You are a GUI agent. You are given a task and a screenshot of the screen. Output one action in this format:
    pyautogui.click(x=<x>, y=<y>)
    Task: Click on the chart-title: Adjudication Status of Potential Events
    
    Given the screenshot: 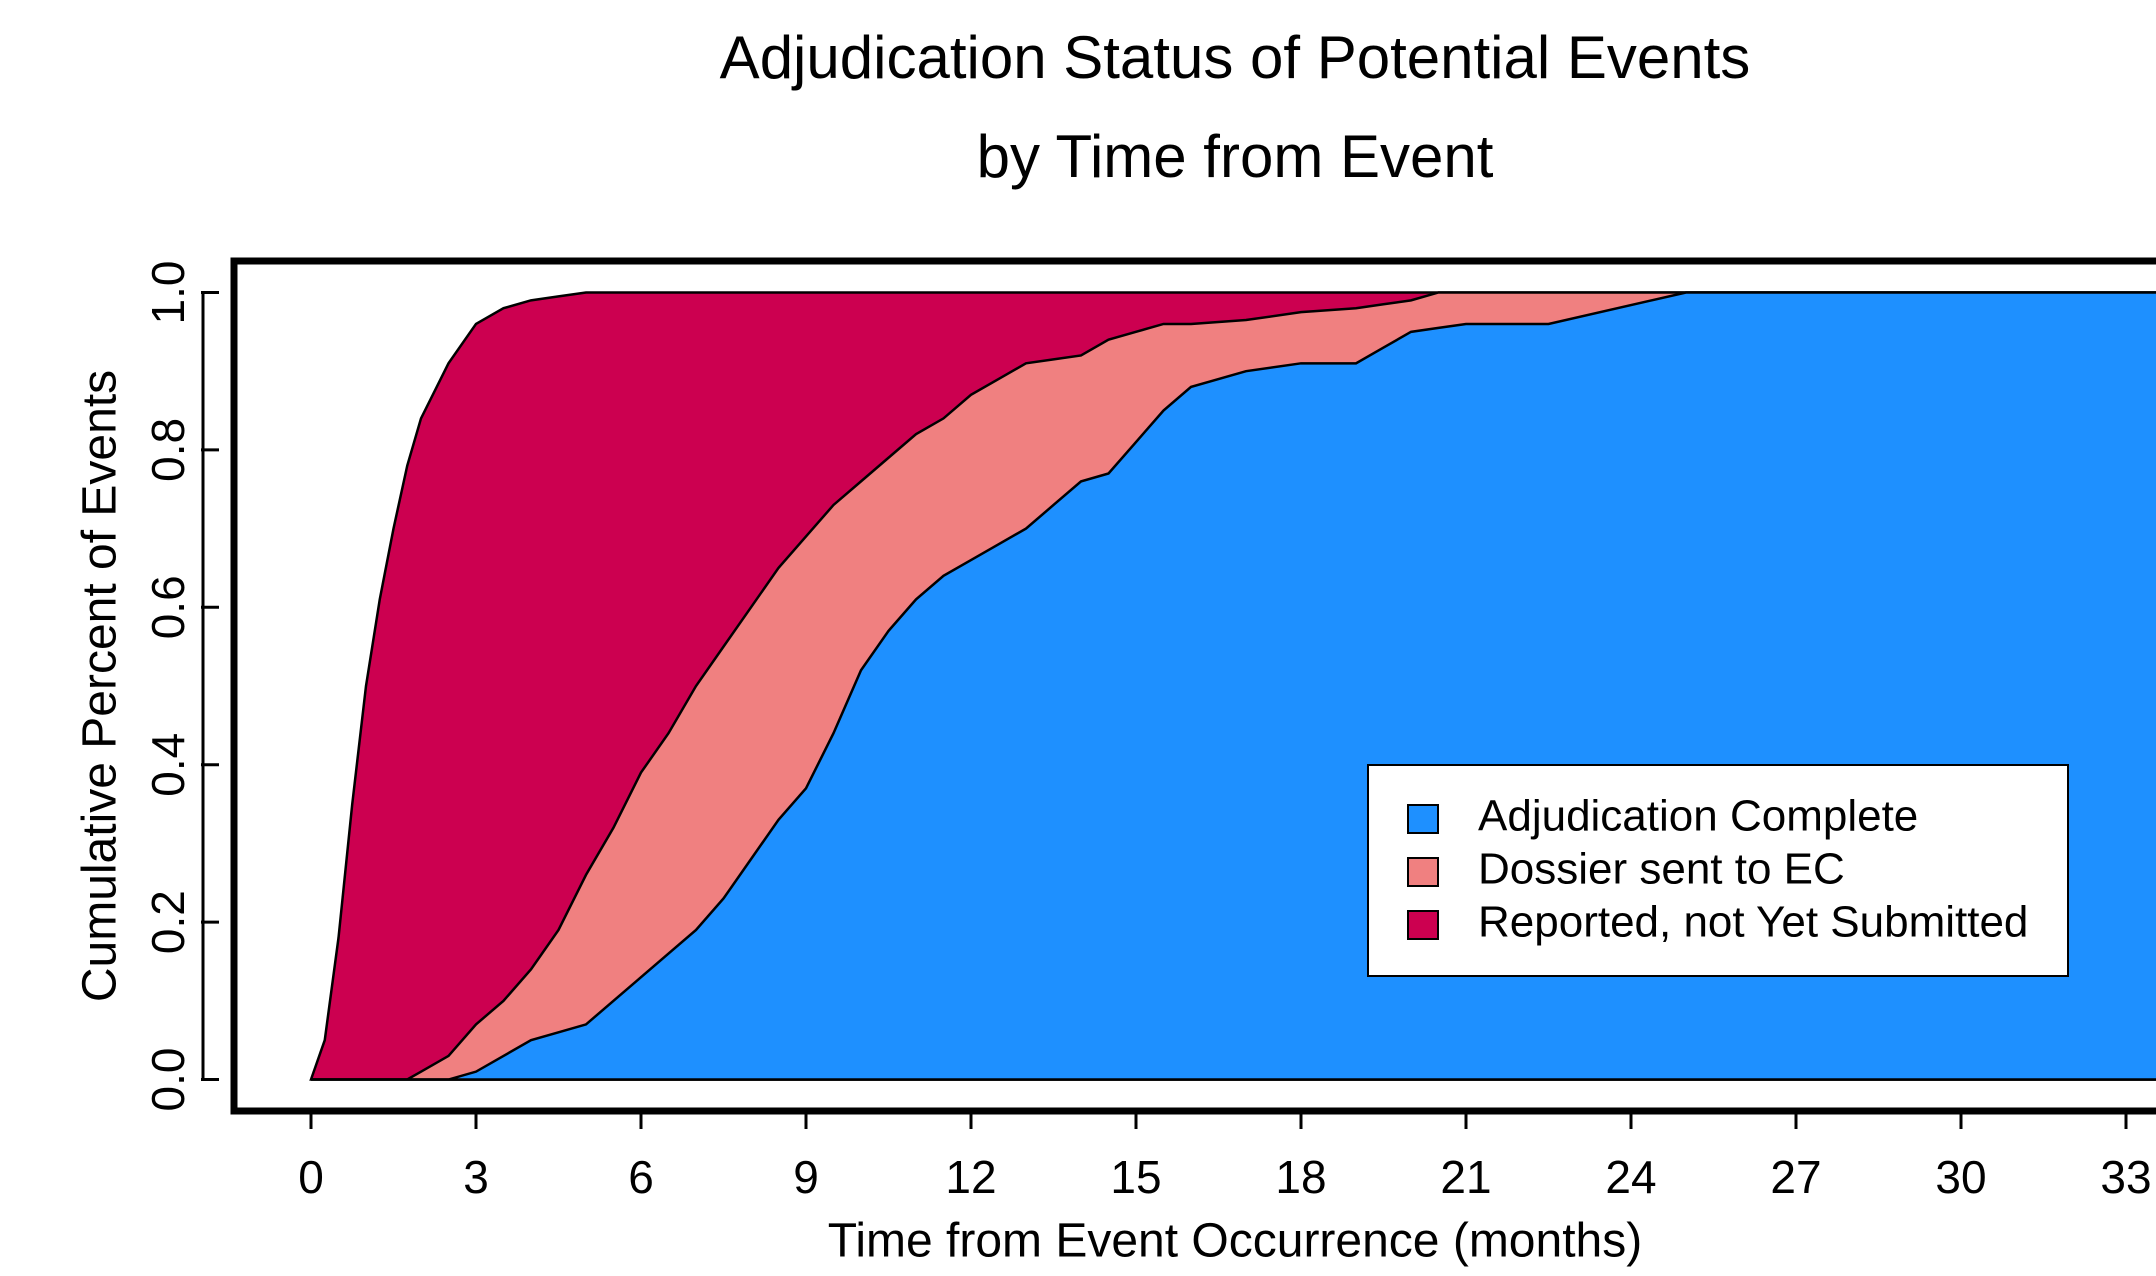 What is the action you would take?
    pyautogui.click(x=1235, y=57)
    